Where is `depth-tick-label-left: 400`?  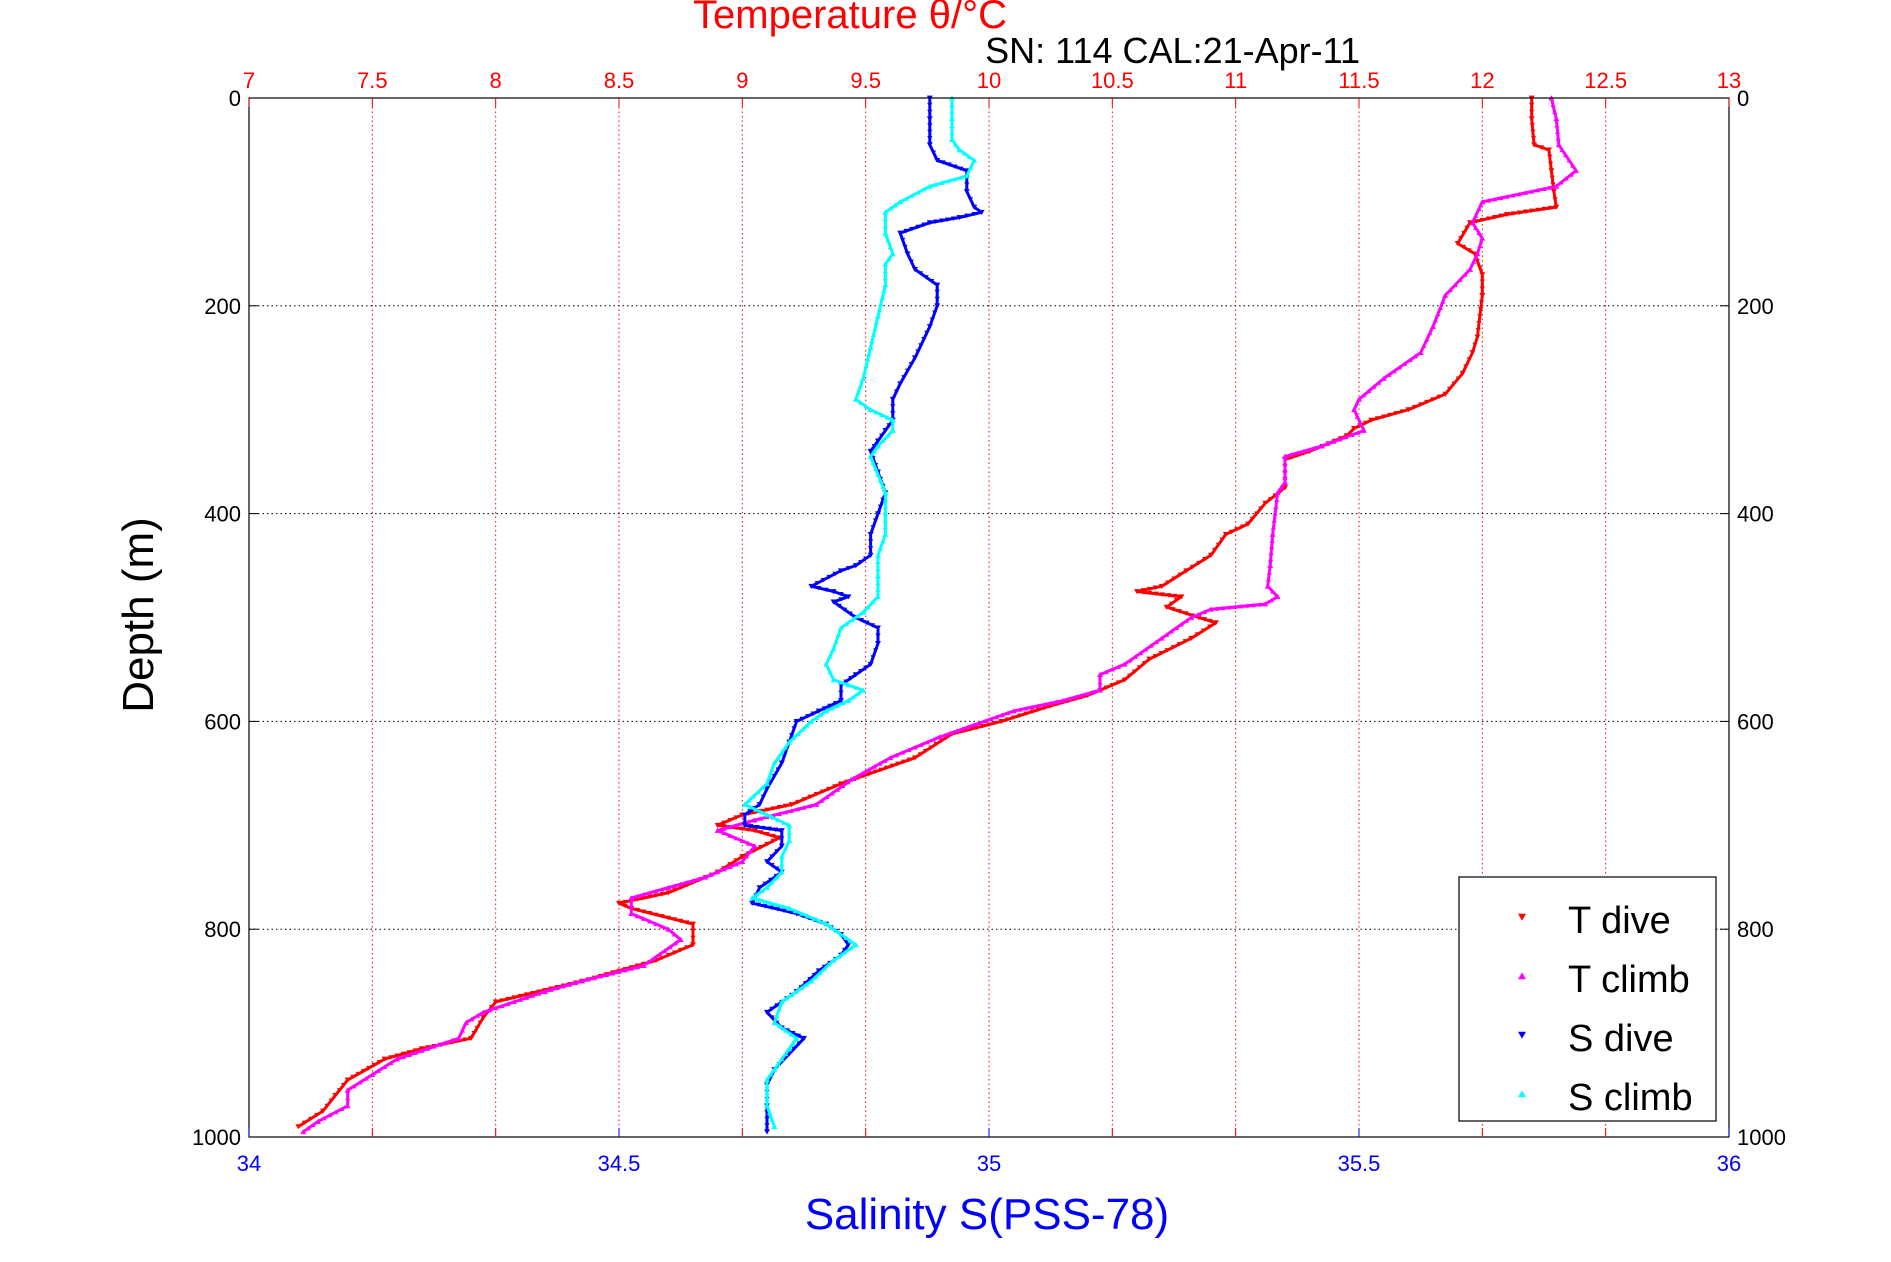
depth-tick-label-left: 400 is located at coordinates (222, 514).